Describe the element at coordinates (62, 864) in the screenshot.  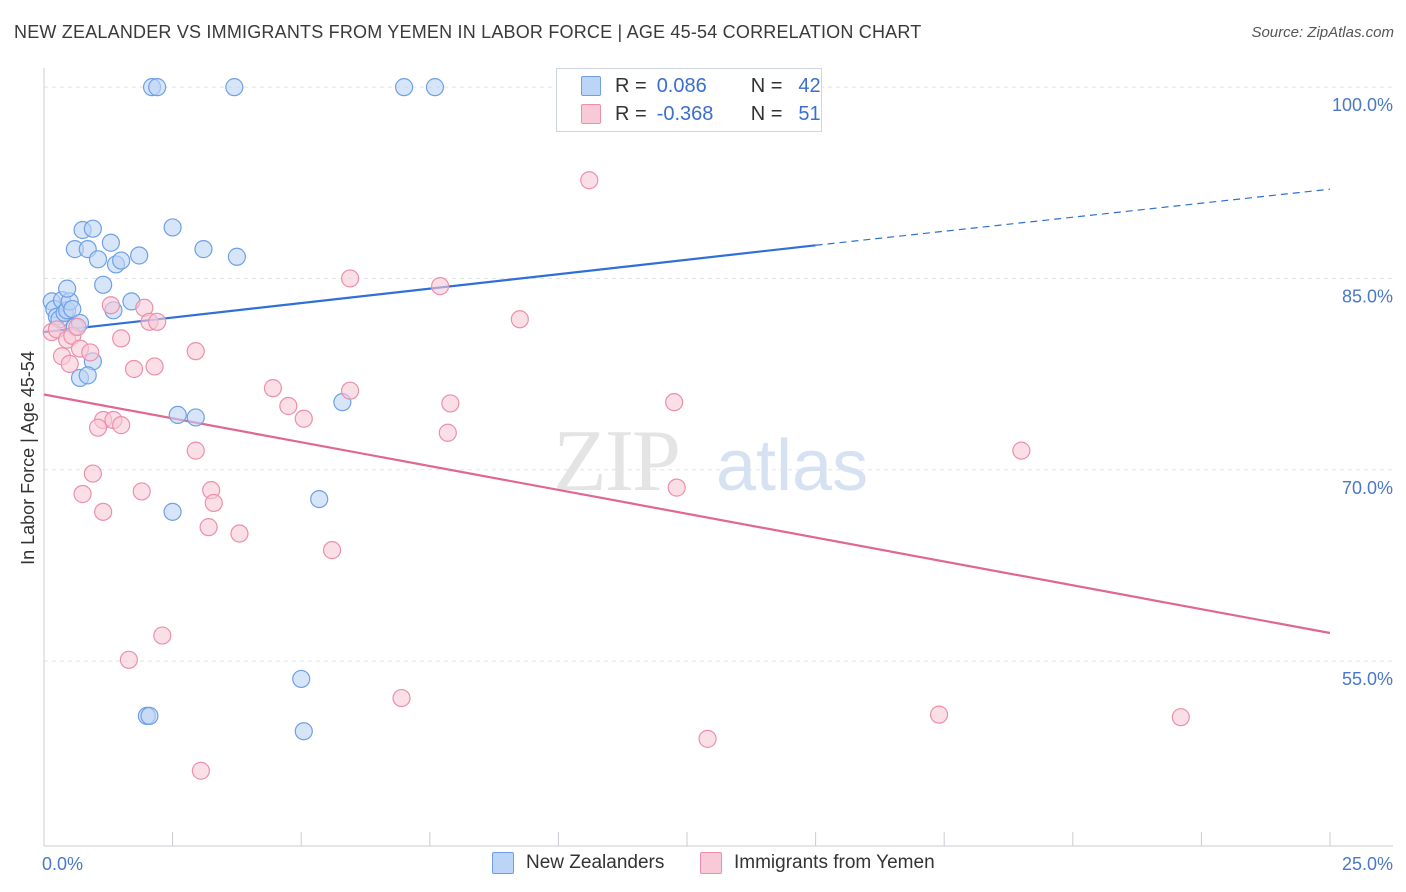
I see `x-tick-label: 0.0%` at that location.